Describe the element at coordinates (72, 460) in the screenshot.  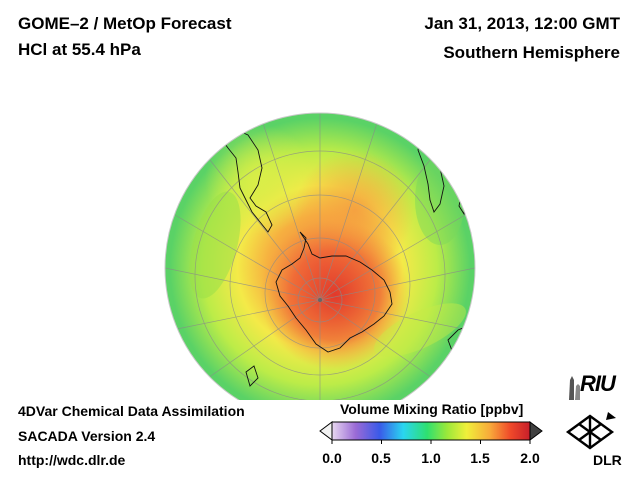
I see `footer-url: http://wdc.dlr.de` at that location.